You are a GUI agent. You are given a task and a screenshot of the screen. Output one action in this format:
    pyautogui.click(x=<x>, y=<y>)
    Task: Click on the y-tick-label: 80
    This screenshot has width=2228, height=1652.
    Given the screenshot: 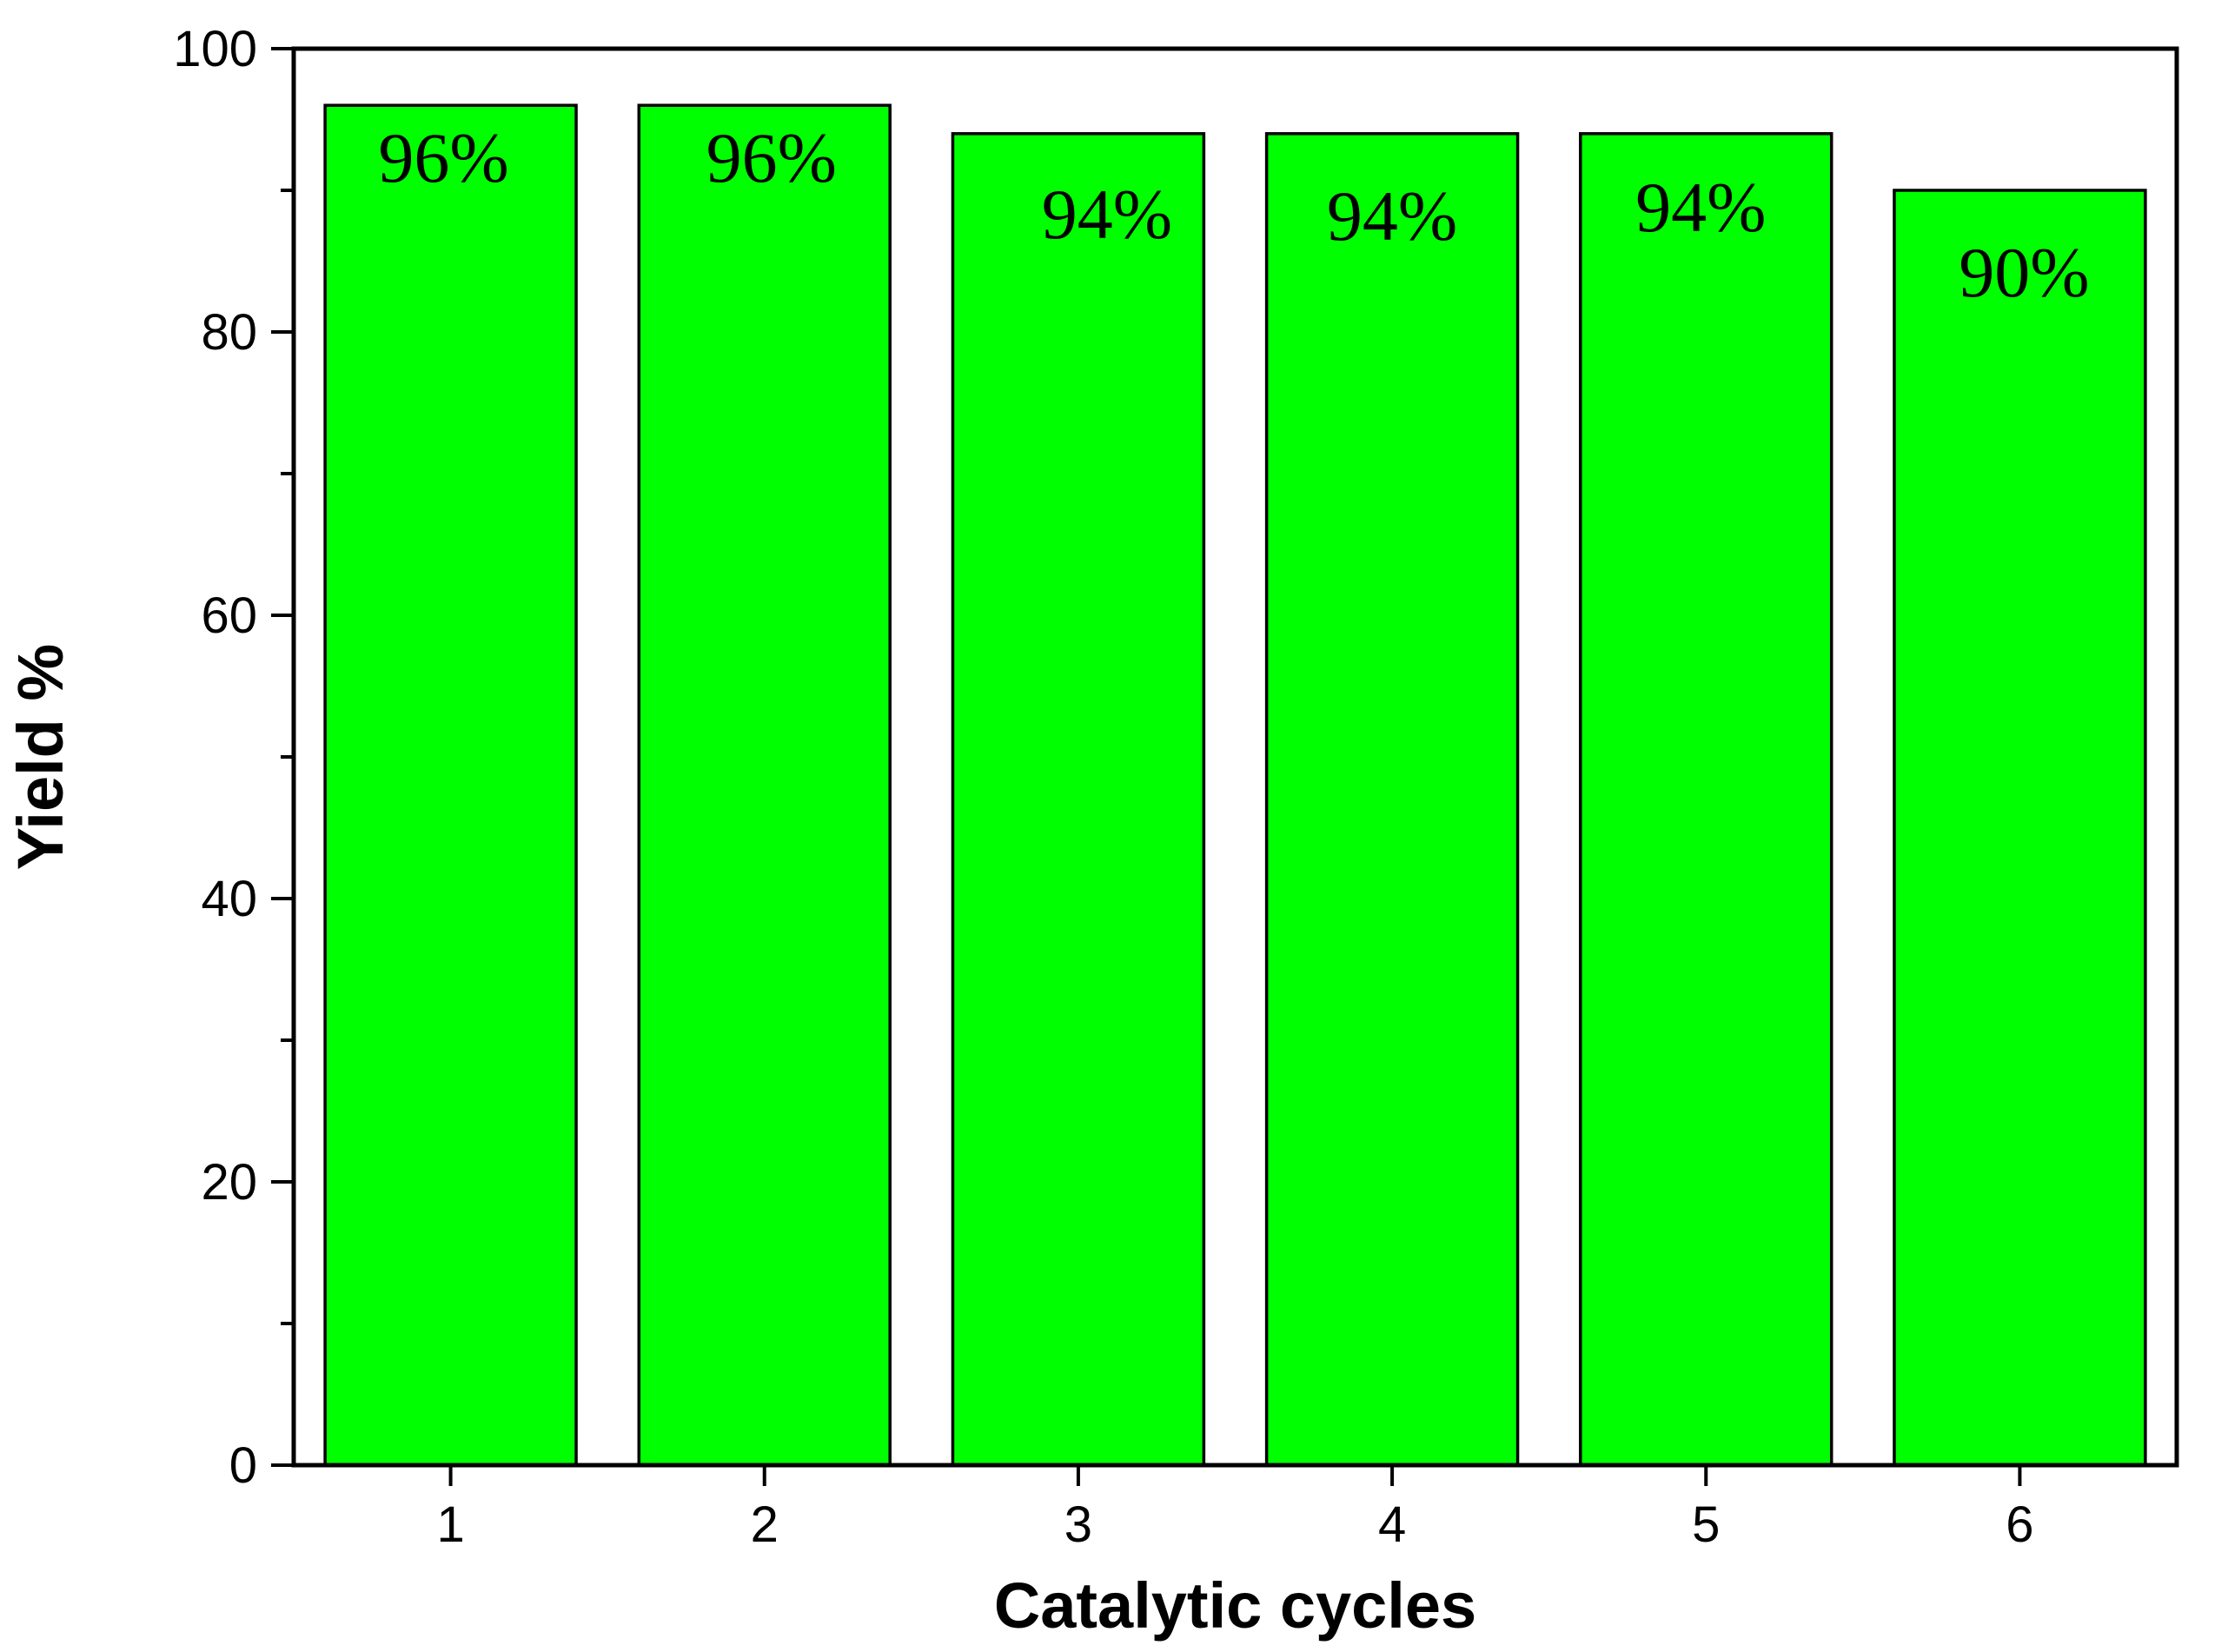 What is the action you would take?
    pyautogui.click(x=229, y=332)
    